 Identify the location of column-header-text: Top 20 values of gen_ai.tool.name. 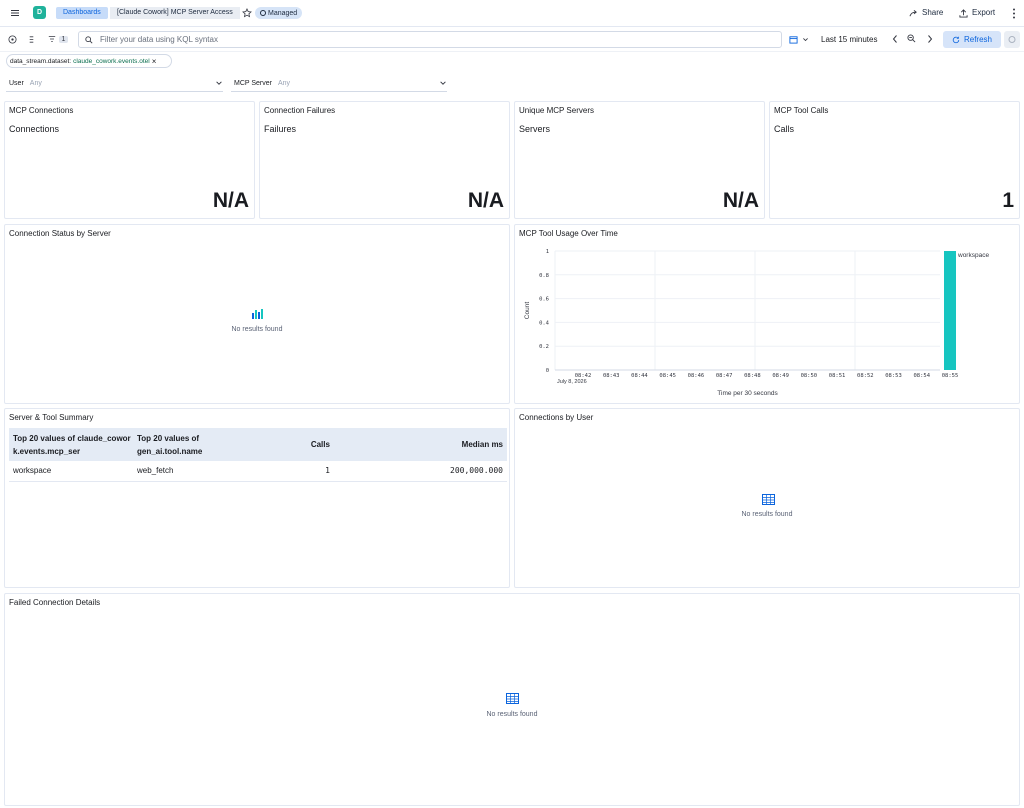
(170, 444).